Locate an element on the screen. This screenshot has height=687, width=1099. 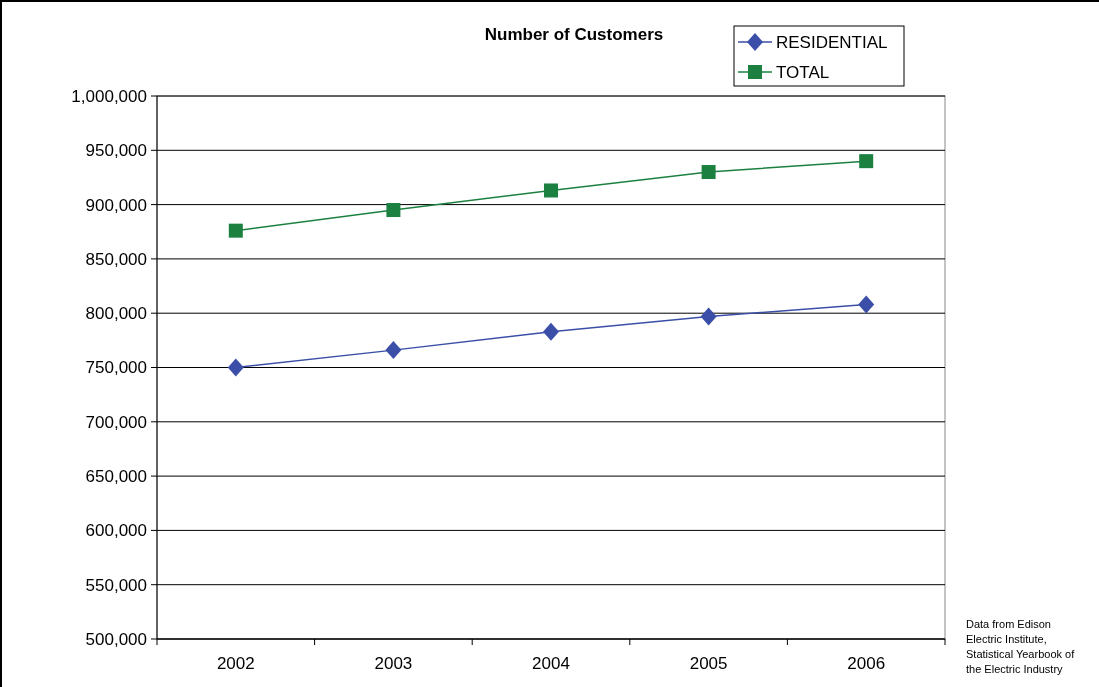
y-tick-label: 900,000 is located at coordinates (116, 205).